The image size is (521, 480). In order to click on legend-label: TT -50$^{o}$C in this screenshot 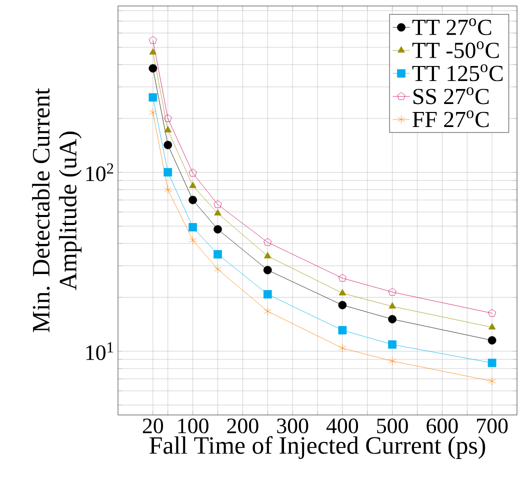, I will do `click(455, 49)`.